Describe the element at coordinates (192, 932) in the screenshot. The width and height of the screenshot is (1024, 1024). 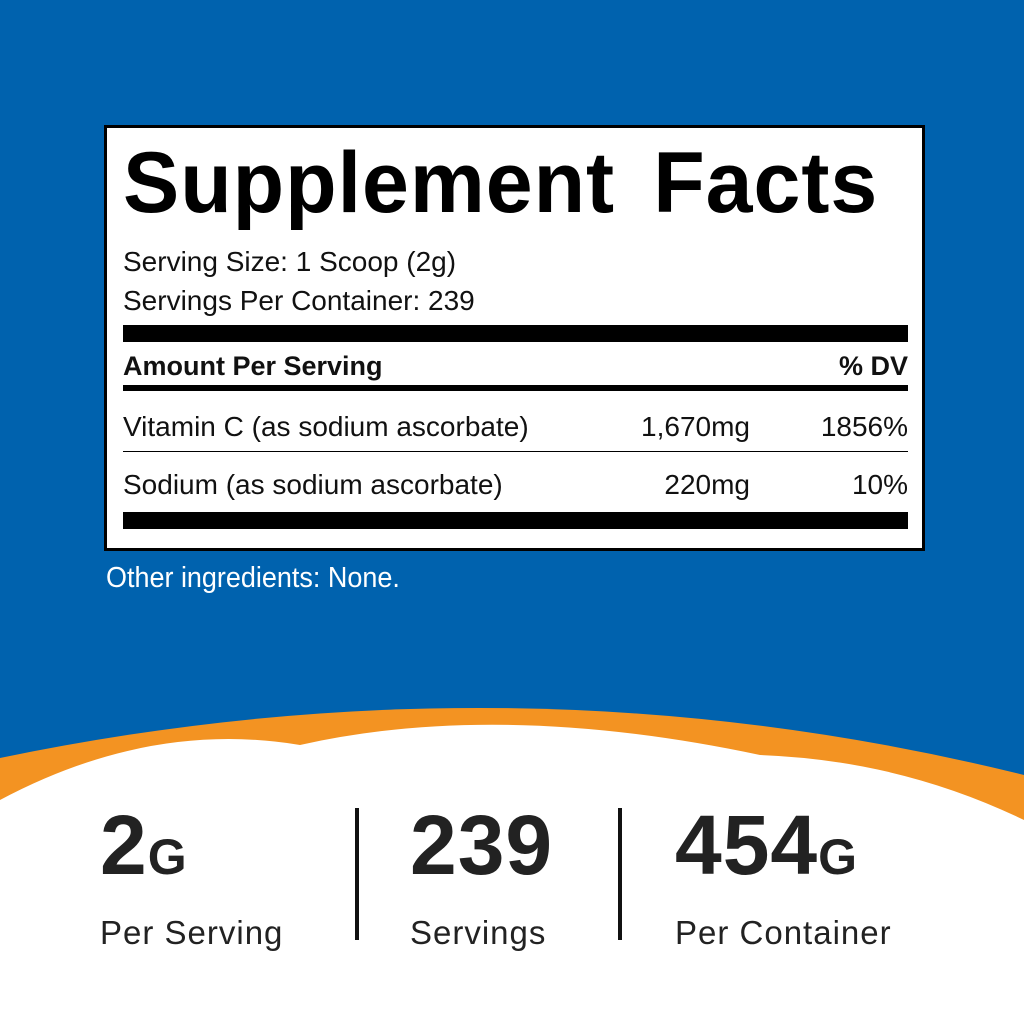
I see `stat-label: Per Serving` at that location.